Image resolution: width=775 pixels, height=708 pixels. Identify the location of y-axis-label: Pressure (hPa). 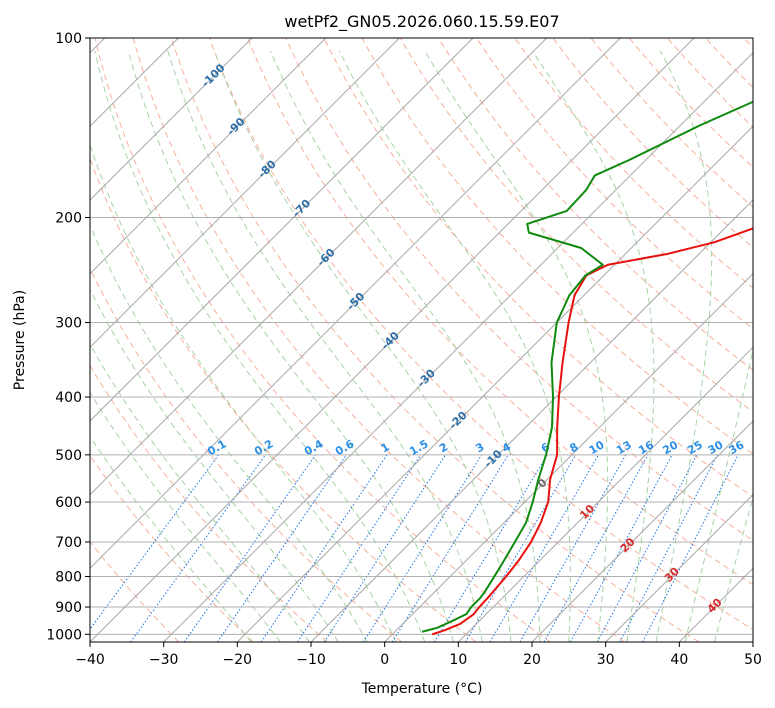
(20, 340).